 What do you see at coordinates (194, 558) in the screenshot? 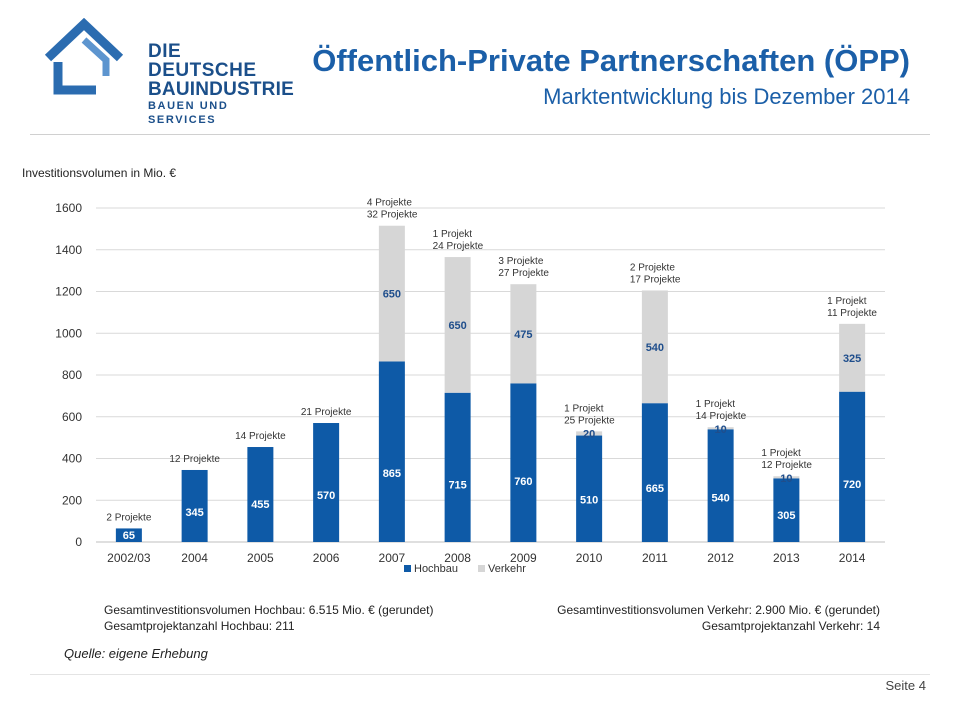
I see `x-tick-label: 2004` at bounding box center [194, 558].